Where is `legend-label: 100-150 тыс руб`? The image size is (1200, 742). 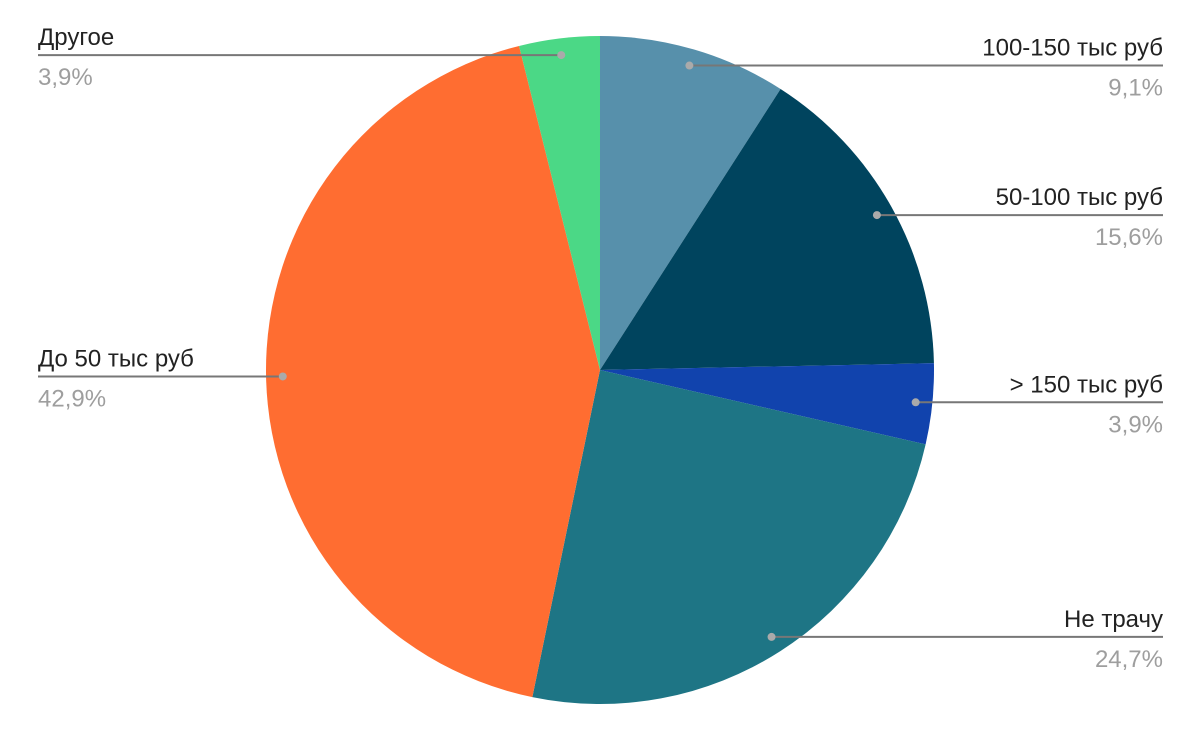 legend-label: 100-150 тыс руб is located at coordinates (1072, 48).